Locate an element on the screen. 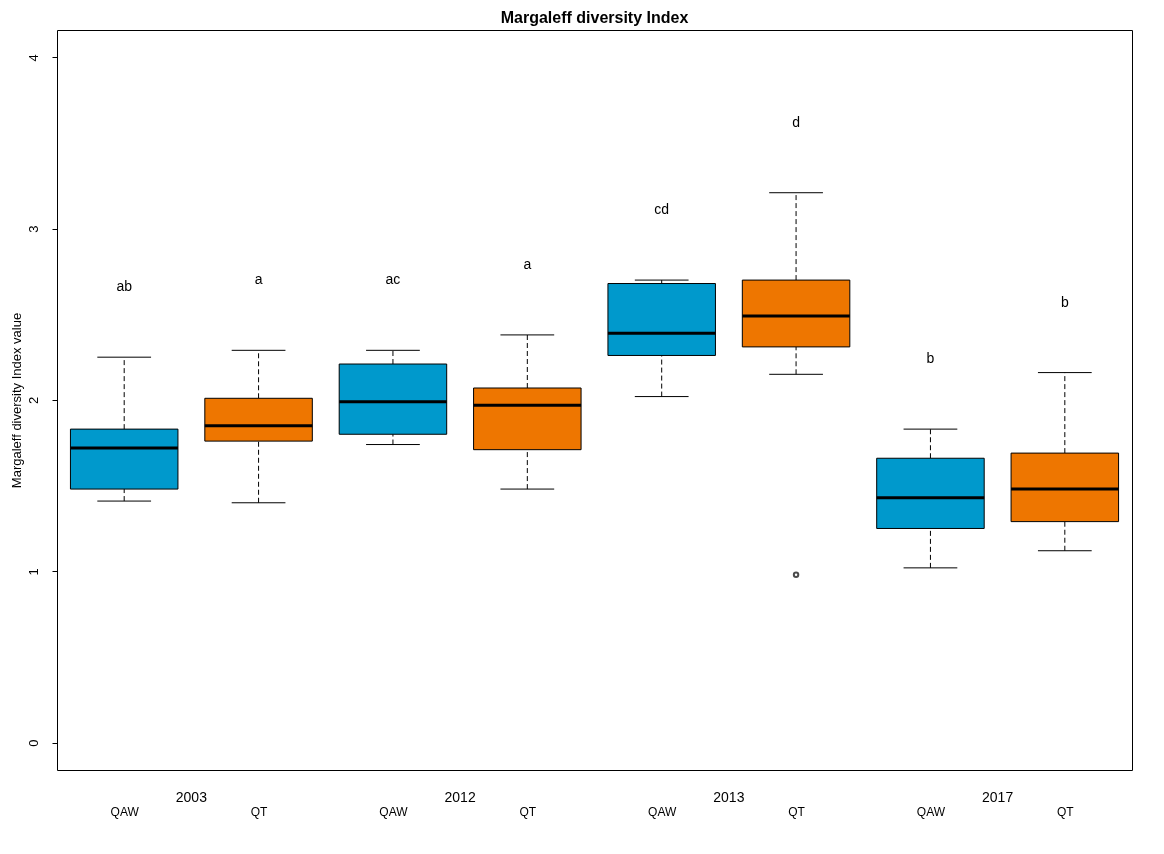 This screenshot has height=854, width=1164. text: 2012 is located at coordinates (460, 797).